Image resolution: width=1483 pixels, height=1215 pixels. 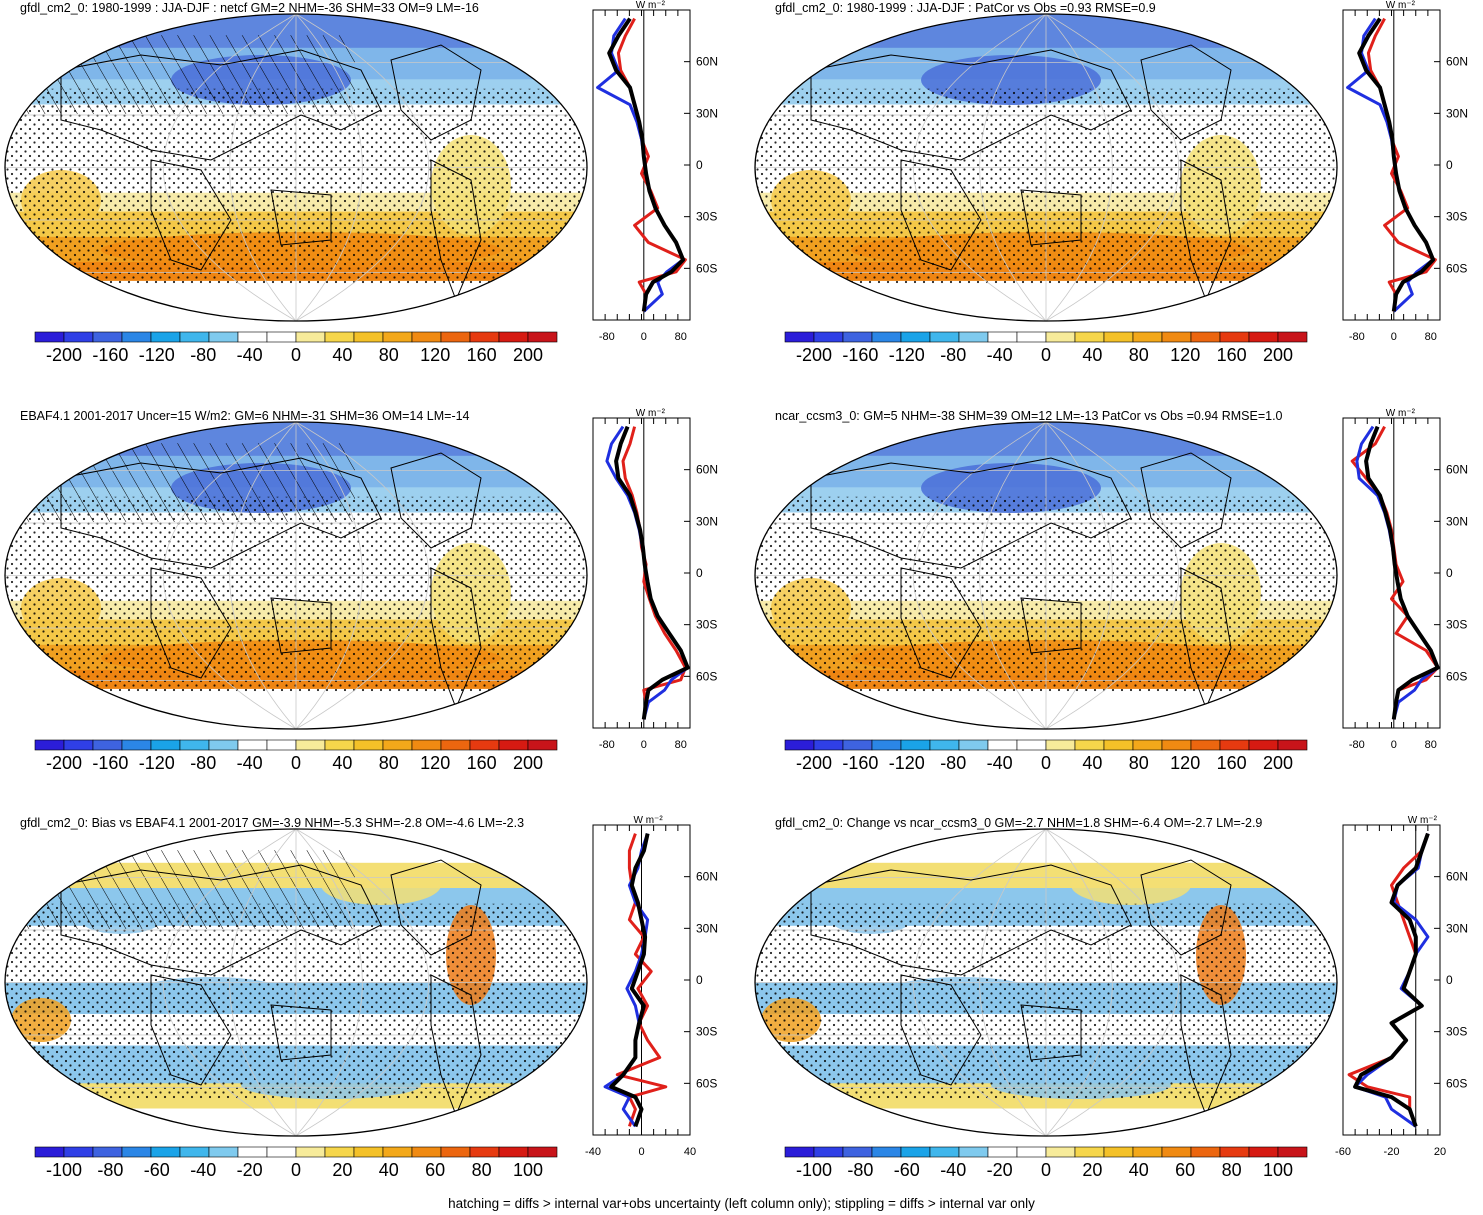 What do you see at coordinates (907, 1170) in the screenshot?
I see `colorbar-tick-label: -60` at bounding box center [907, 1170].